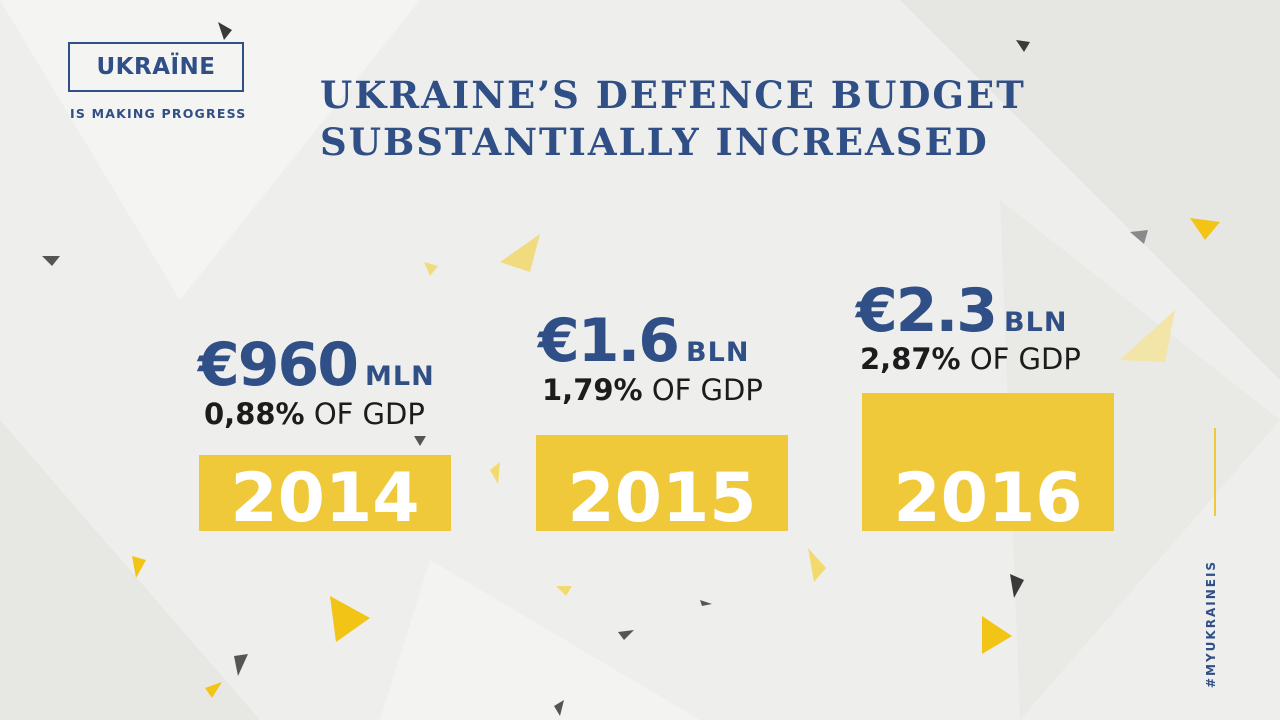  I want to click on gdp-pct-2014: 0,88%, so click(254, 414).